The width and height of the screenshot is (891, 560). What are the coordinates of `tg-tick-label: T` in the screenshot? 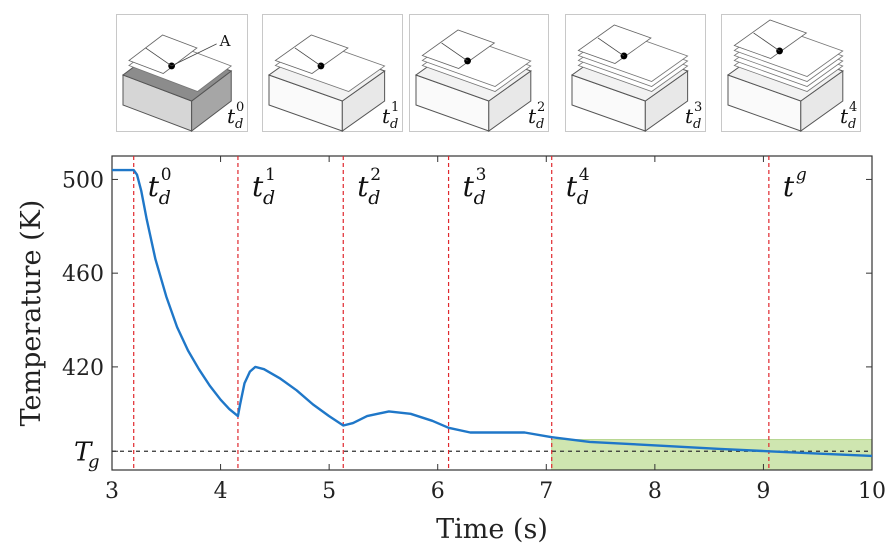 It's located at (83, 452).